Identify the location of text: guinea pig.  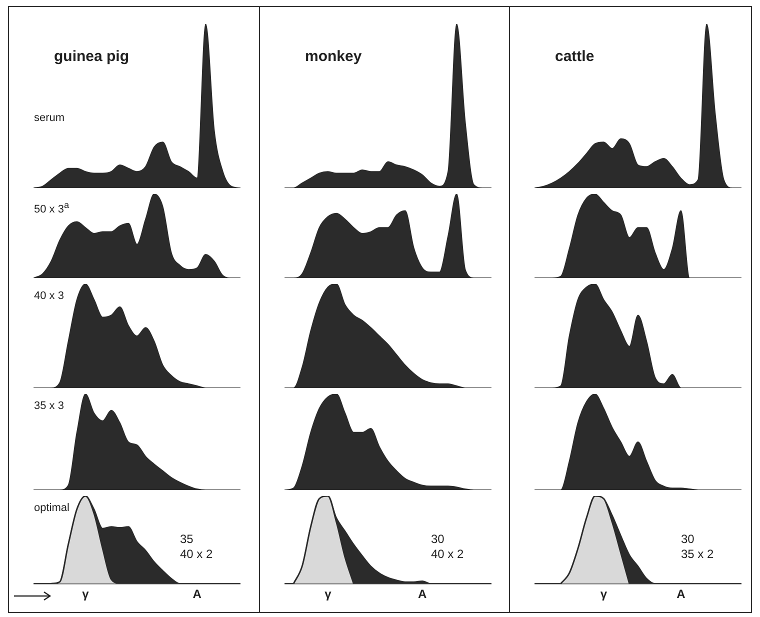
(91, 56).